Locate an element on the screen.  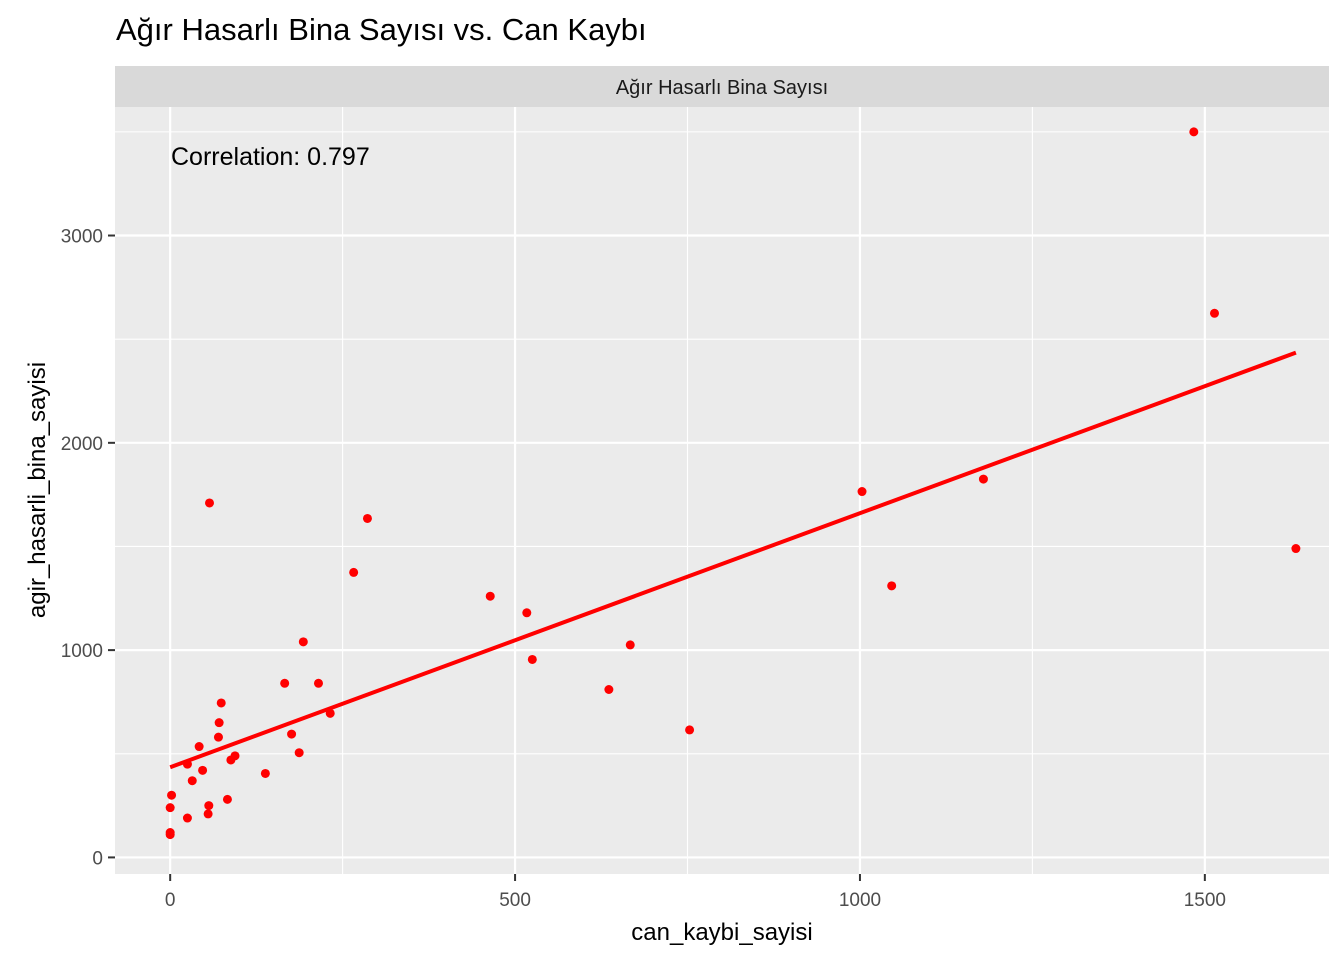
x-tick-label: 1000 is located at coordinates (860, 900).